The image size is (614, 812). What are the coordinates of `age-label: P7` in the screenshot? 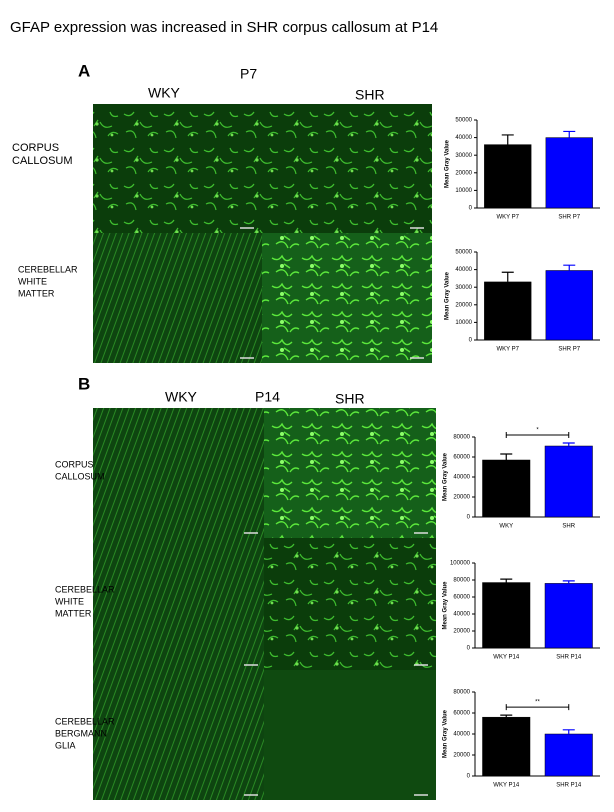 It's located at (248, 74).